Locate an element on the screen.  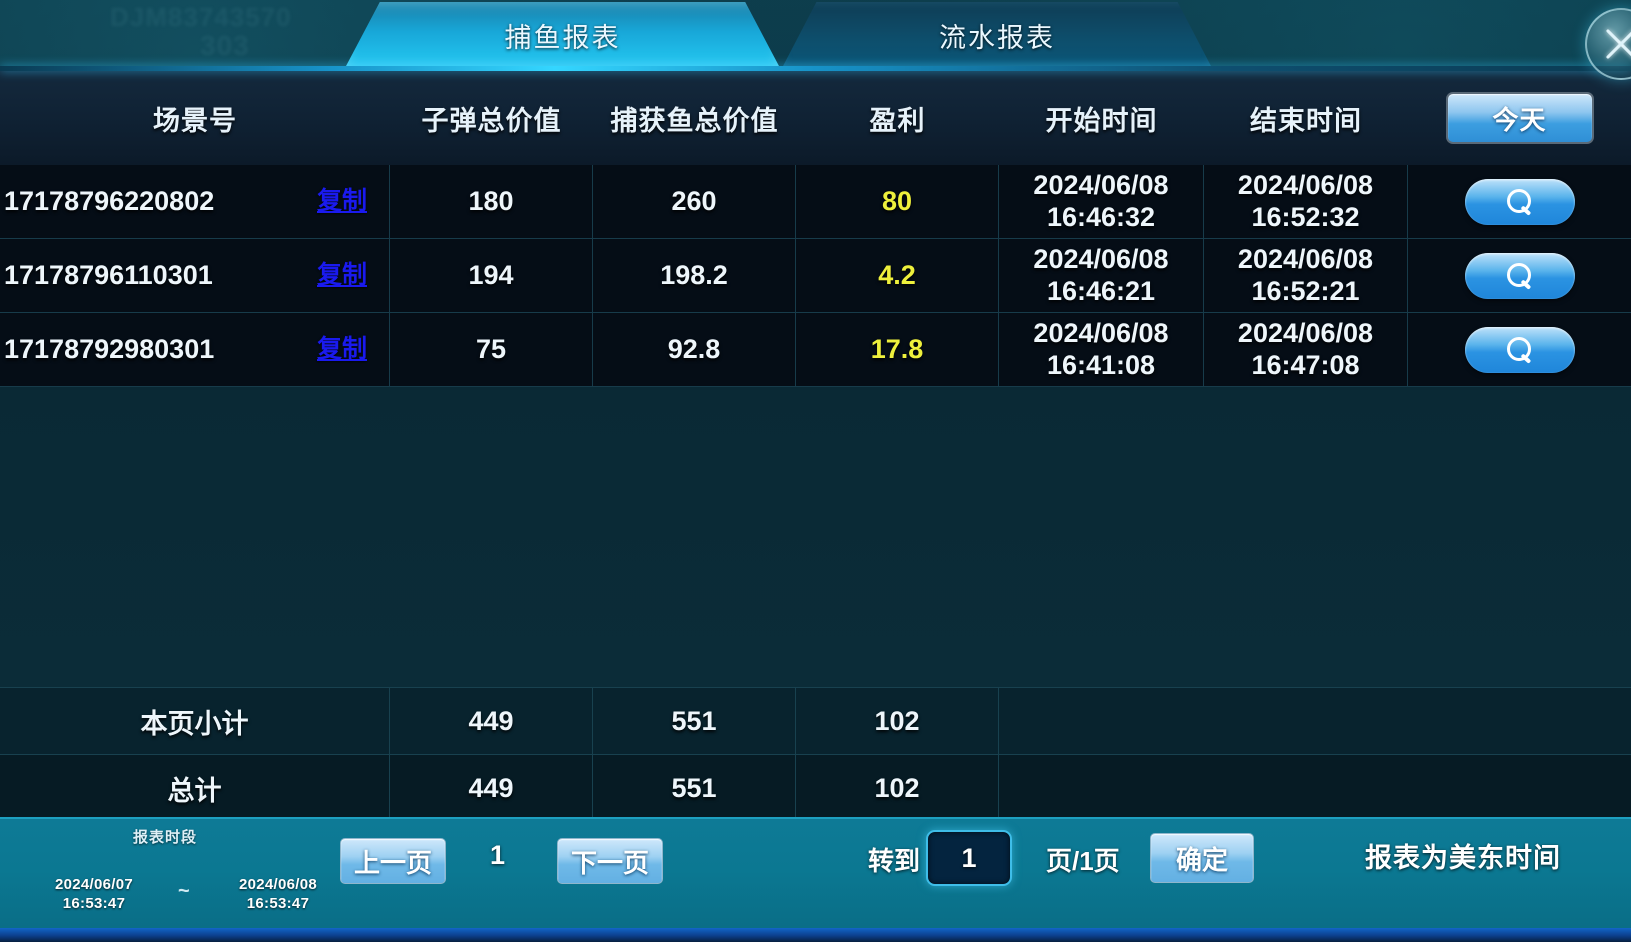
column-header-profit: 盈利 is located at coordinates (897, 120).